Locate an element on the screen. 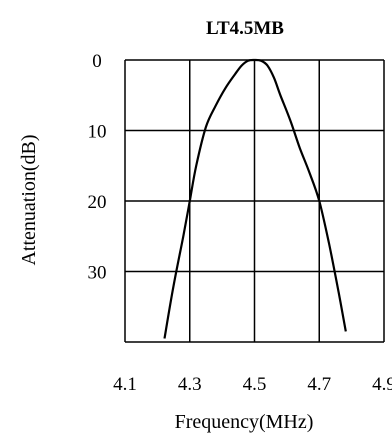 This screenshot has height=437, width=392. x-tick-label: 4.5 is located at coordinates (255, 384).